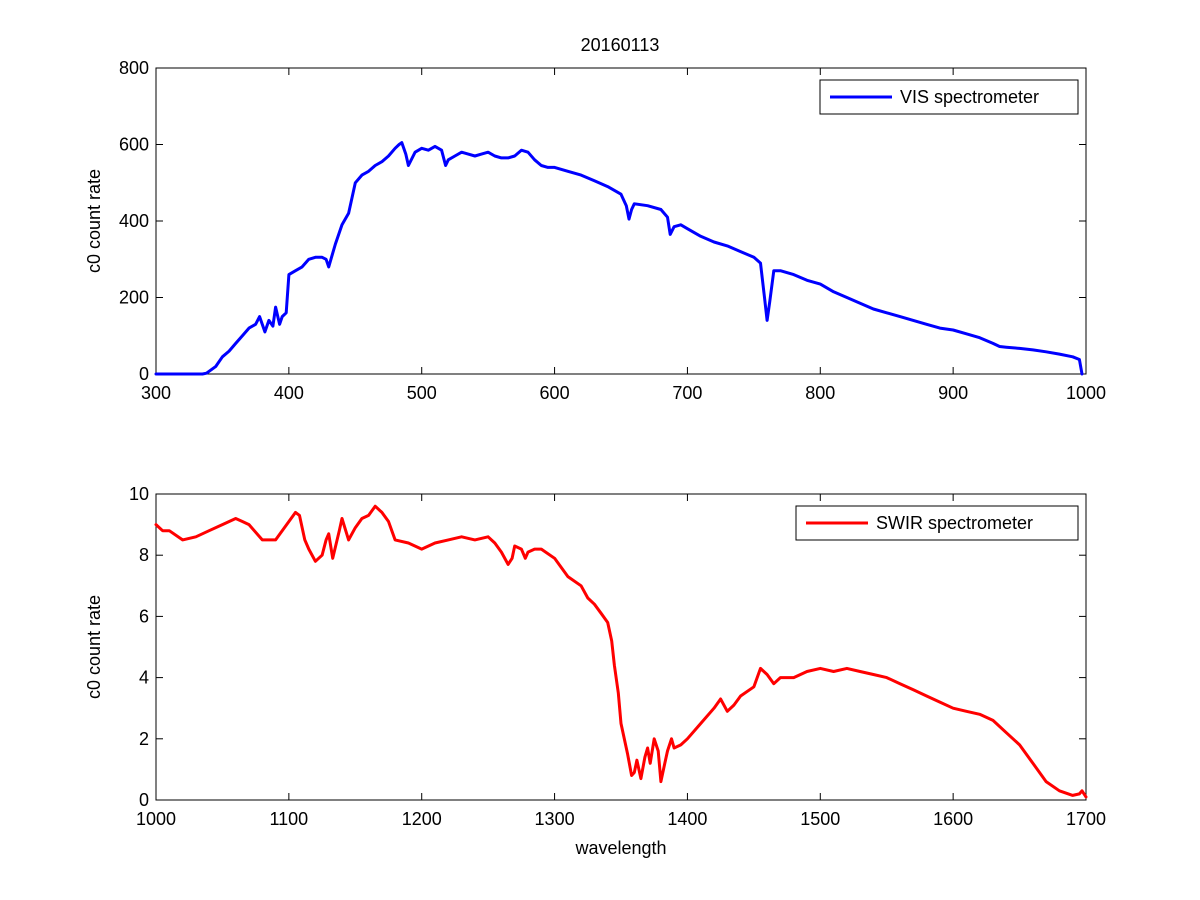 The width and height of the screenshot is (1200, 900). Describe the element at coordinates (144, 739) in the screenshot. I see `swir-y-tick-label: 2` at that location.